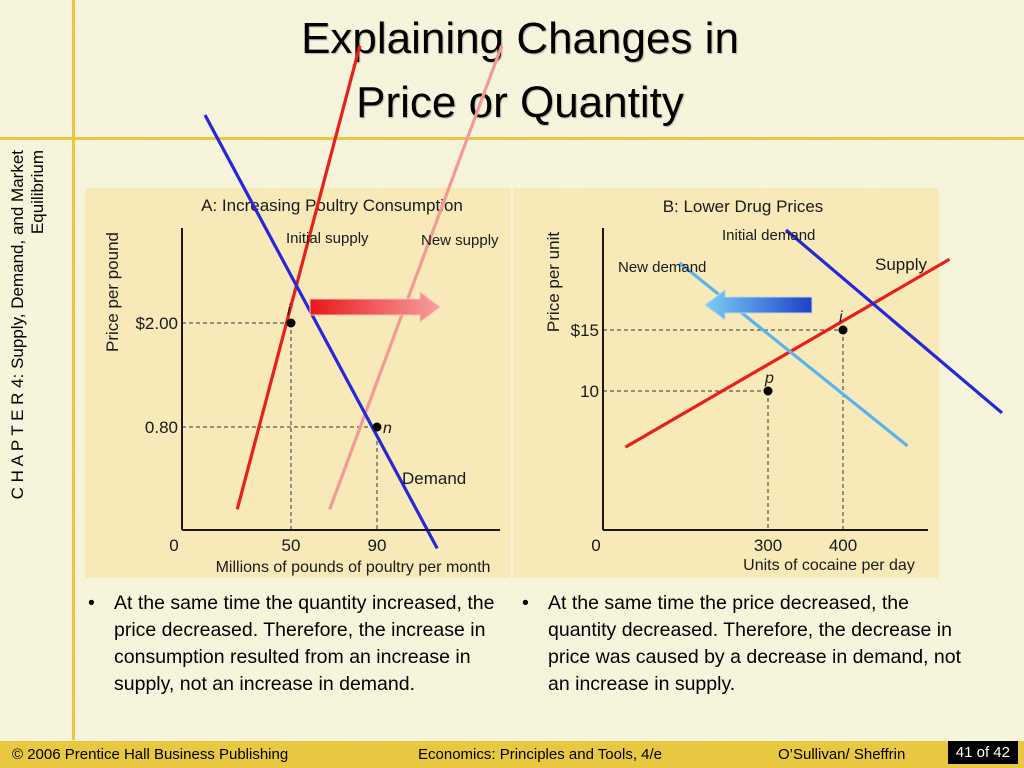 This screenshot has width=1024, height=768. I want to click on chart-a-point-n, so click(377, 427).